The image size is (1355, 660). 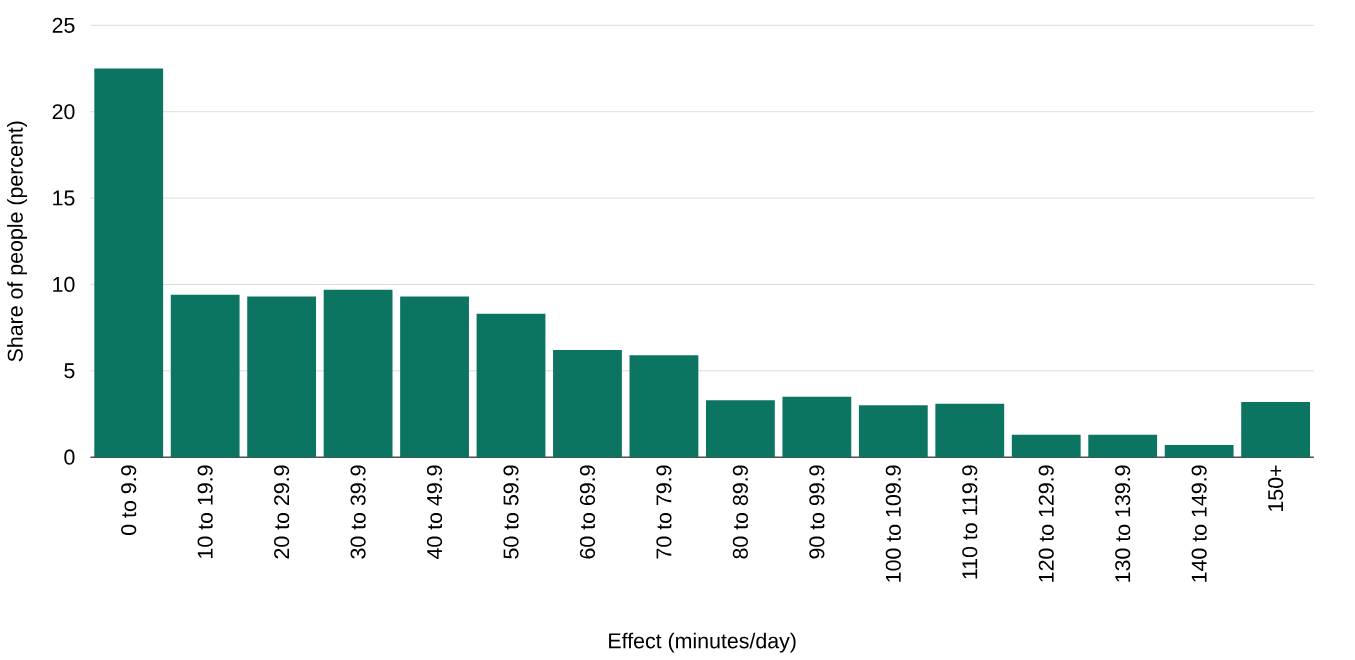 I want to click on x-tick-label: 70 to 79.9, so click(x=664, y=512).